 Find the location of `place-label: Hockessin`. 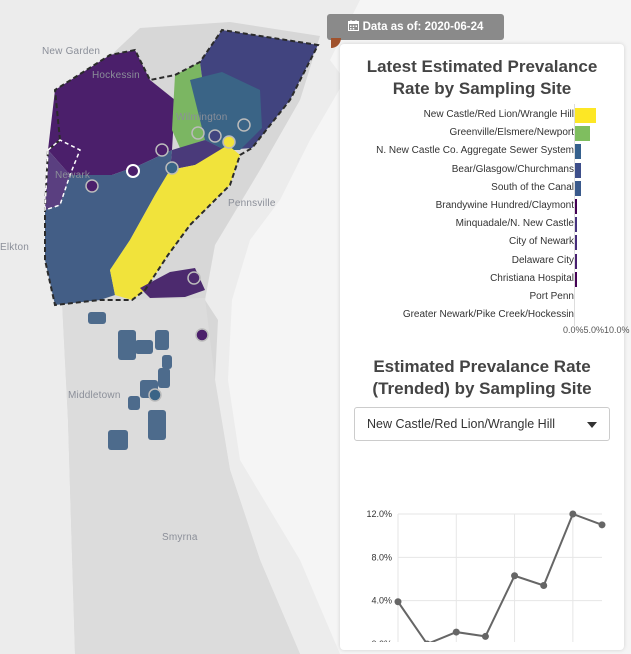

place-label: Hockessin is located at coordinates (116, 75).